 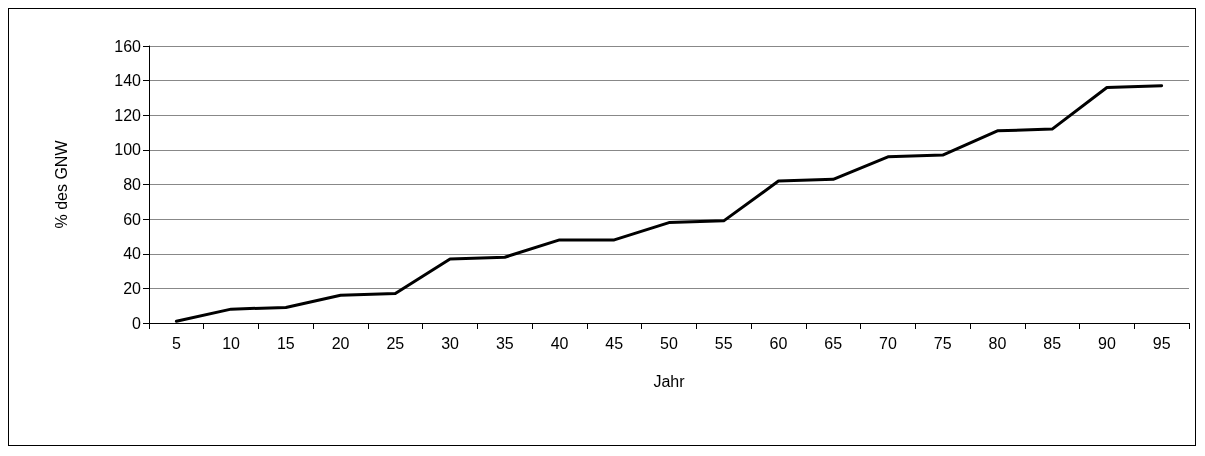 What do you see at coordinates (1052, 343) in the screenshot?
I see `x-tick-label: 85` at bounding box center [1052, 343].